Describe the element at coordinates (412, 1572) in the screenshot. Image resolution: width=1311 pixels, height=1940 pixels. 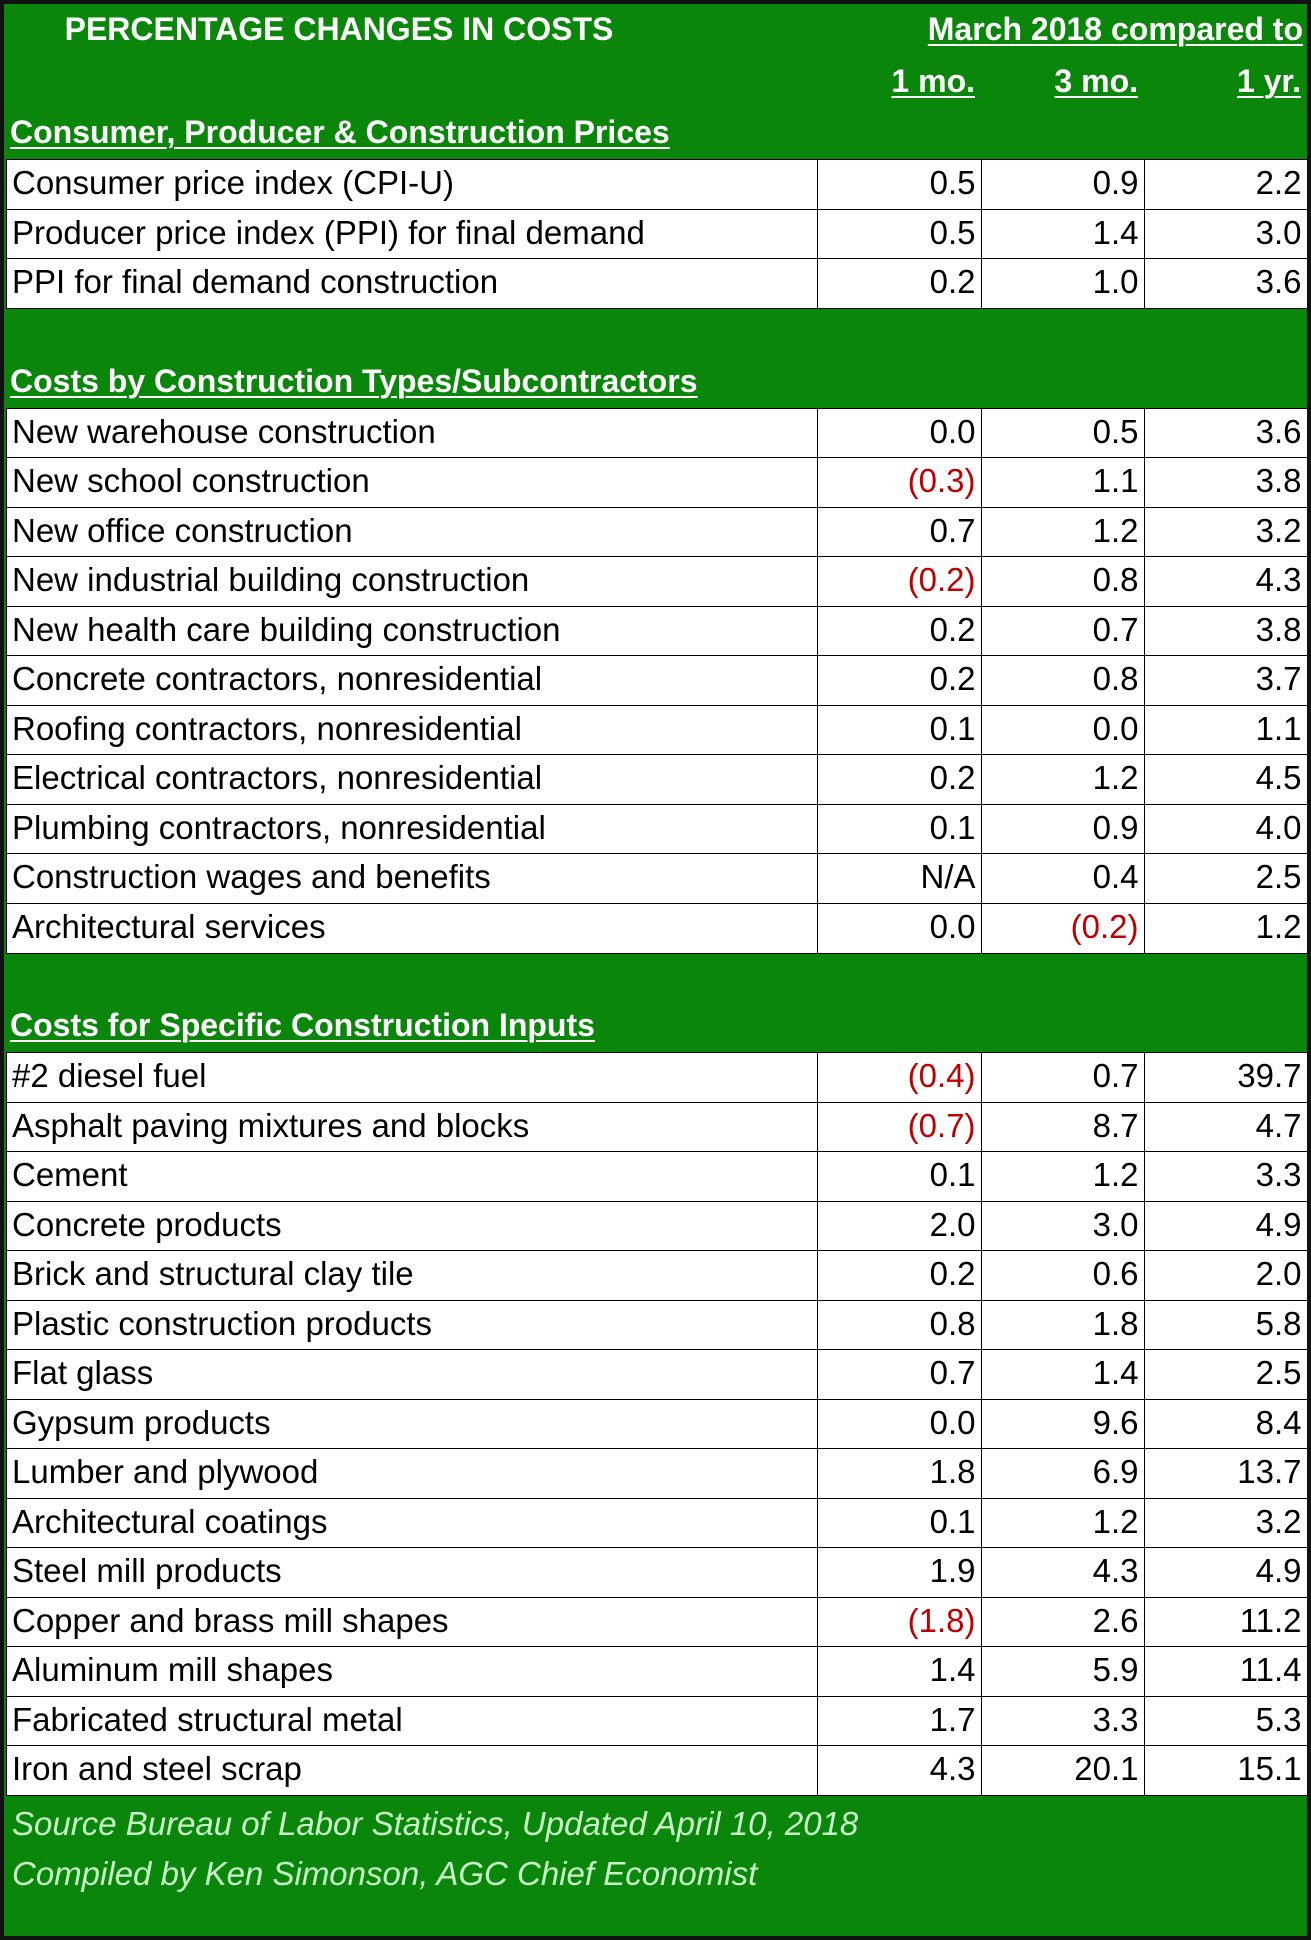
I see `row-label: Steel mill products` at that location.